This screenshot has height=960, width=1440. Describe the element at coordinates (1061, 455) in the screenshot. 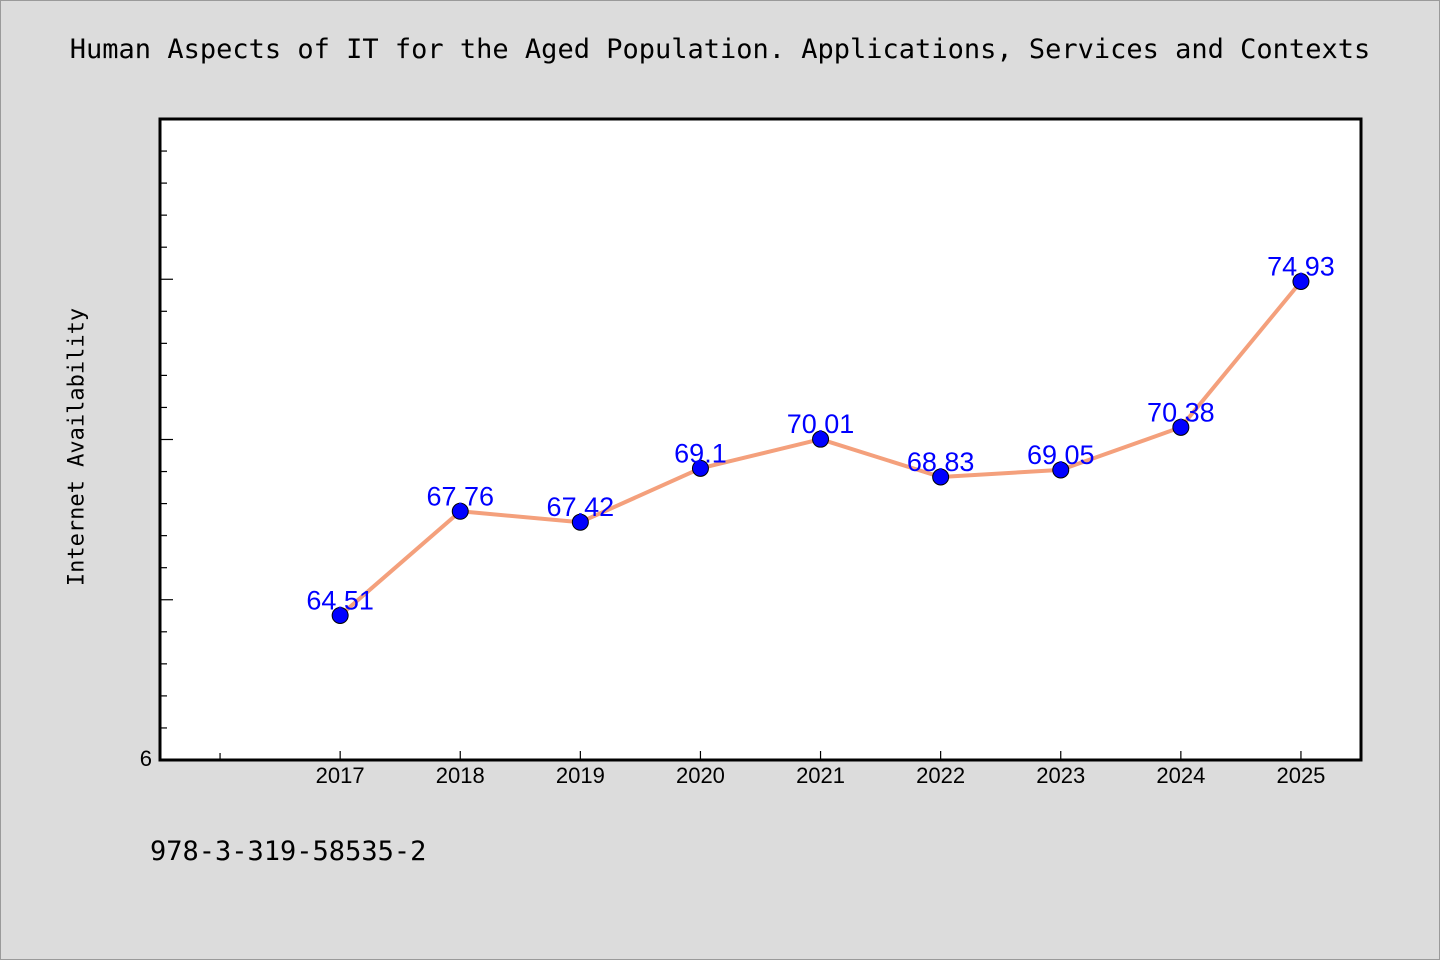

I see `data-label: 69.05` at that location.